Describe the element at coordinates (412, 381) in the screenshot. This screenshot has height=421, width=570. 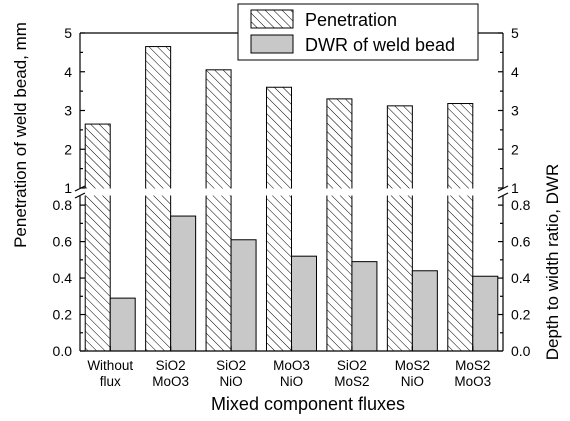
I see `x-category-label-5-1: NiO` at that location.